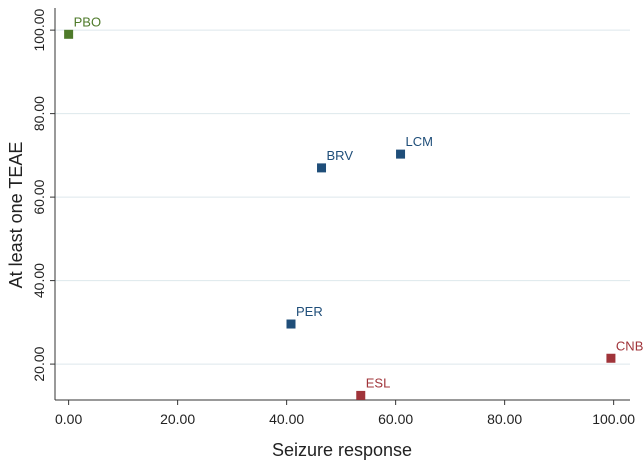 This screenshot has width=644, height=468. What do you see at coordinates (286, 419) in the screenshot?
I see `x-tick-label: 40.00` at bounding box center [286, 419].